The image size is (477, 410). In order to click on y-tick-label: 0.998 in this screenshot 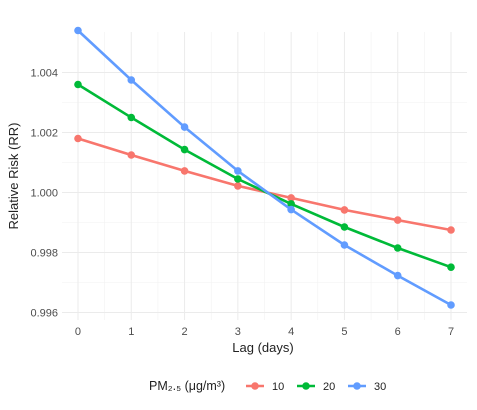, I will do `click(44, 254)`.